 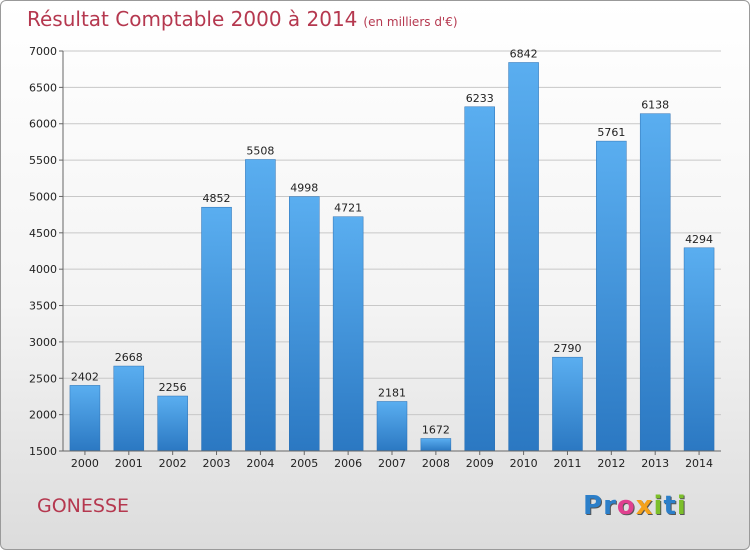 I want to click on bar-2014, so click(x=699, y=349).